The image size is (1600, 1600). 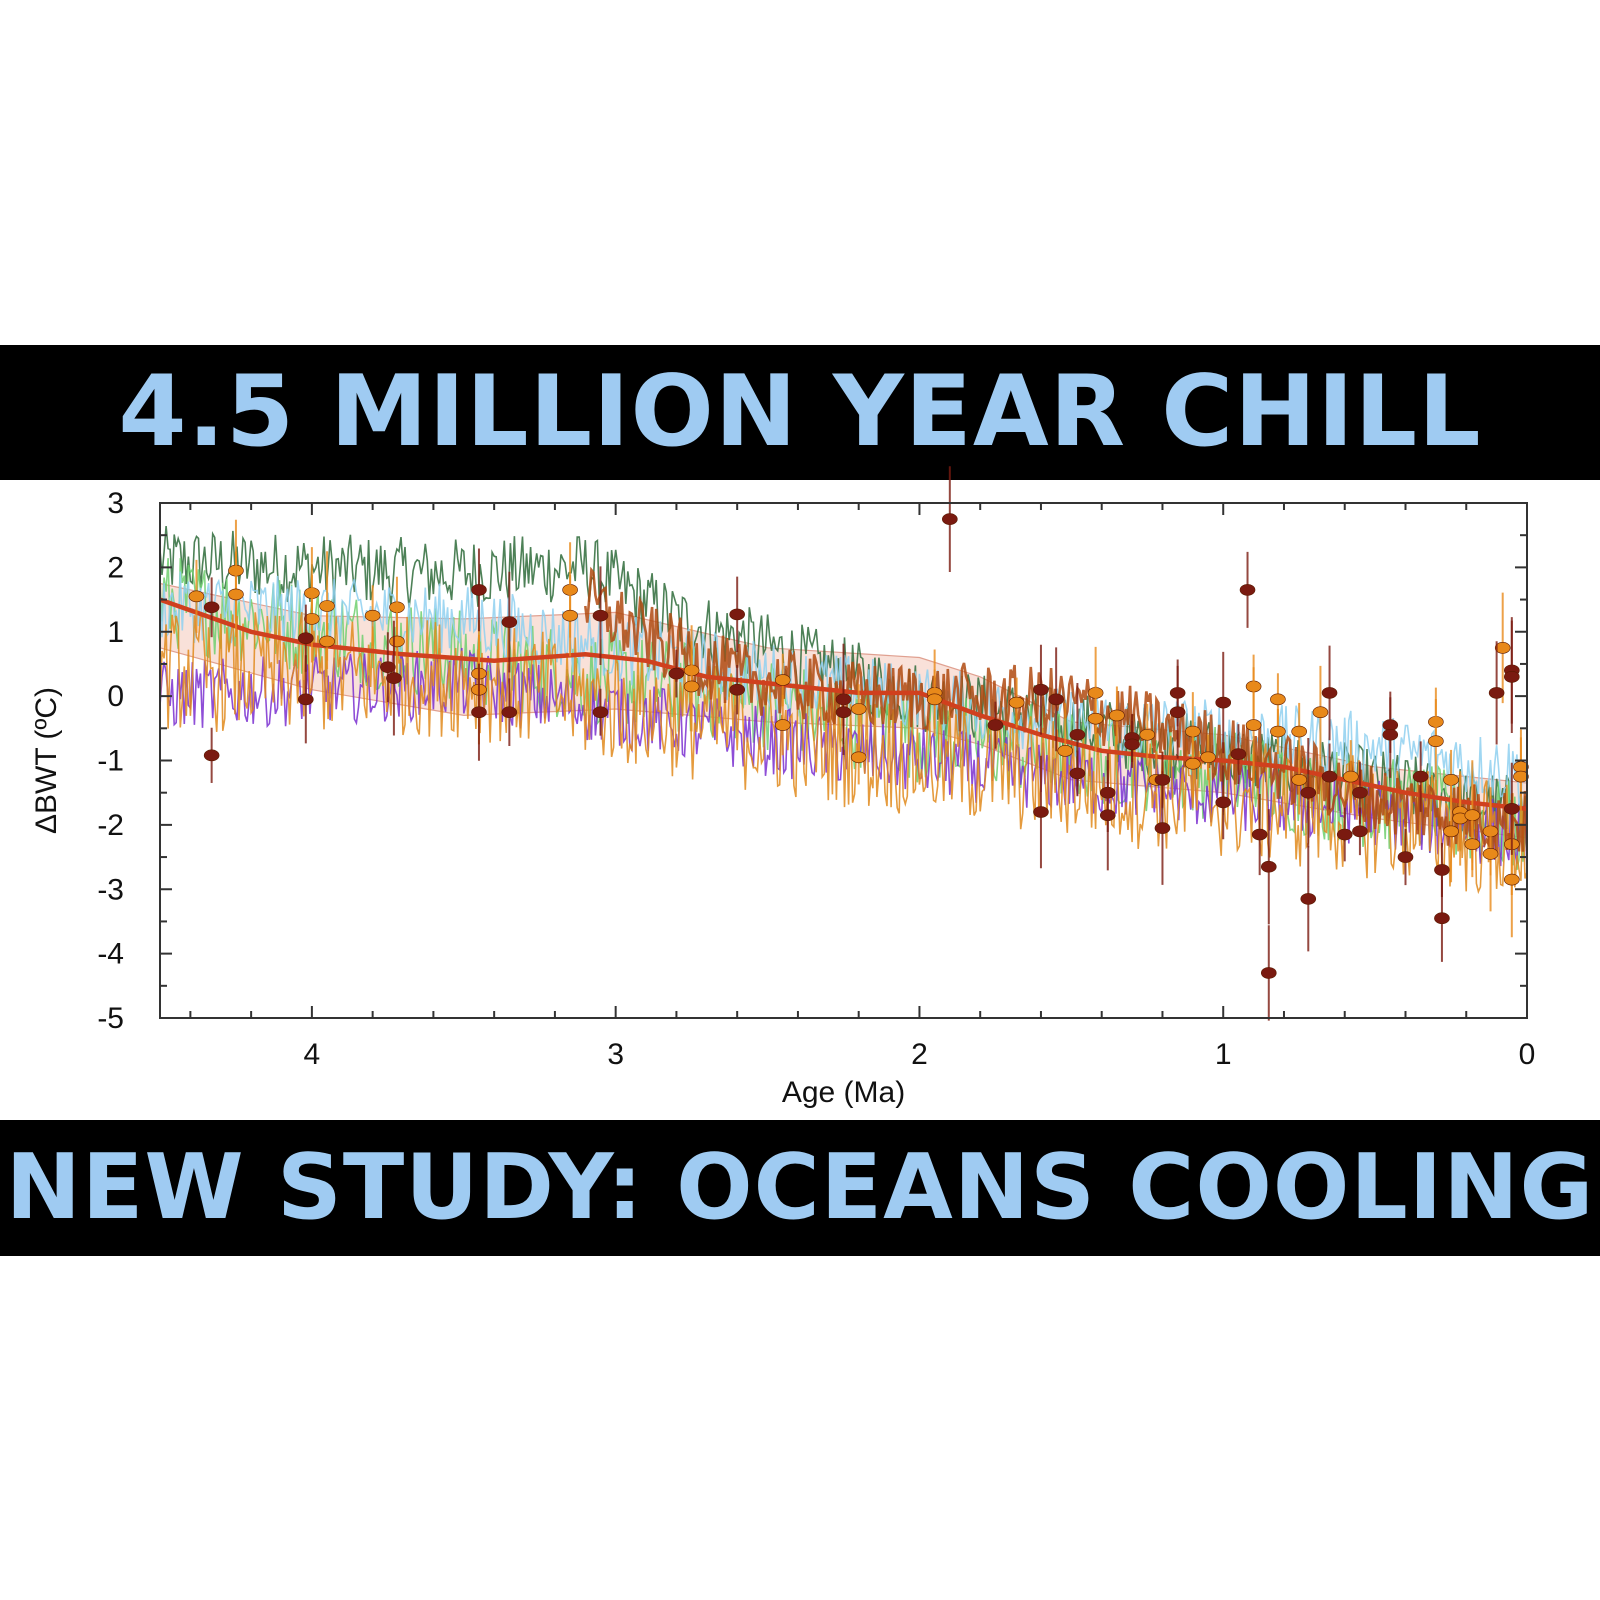 What do you see at coordinates (312, 1054) in the screenshot?
I see `x-tick-label: 4` at bounding box center [312, 1054].